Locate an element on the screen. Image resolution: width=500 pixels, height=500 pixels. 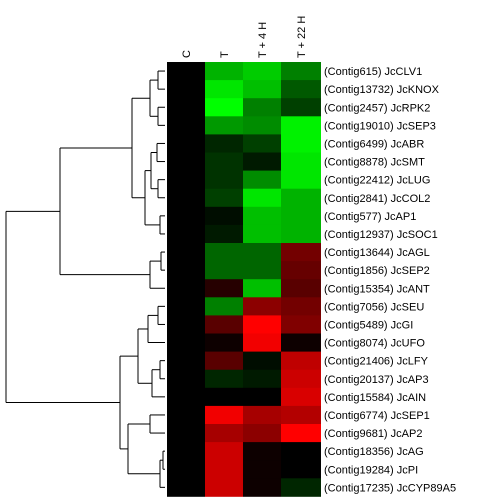
row-label: (Contig19010) JcSEP3 is located at coordinates (380, 126).